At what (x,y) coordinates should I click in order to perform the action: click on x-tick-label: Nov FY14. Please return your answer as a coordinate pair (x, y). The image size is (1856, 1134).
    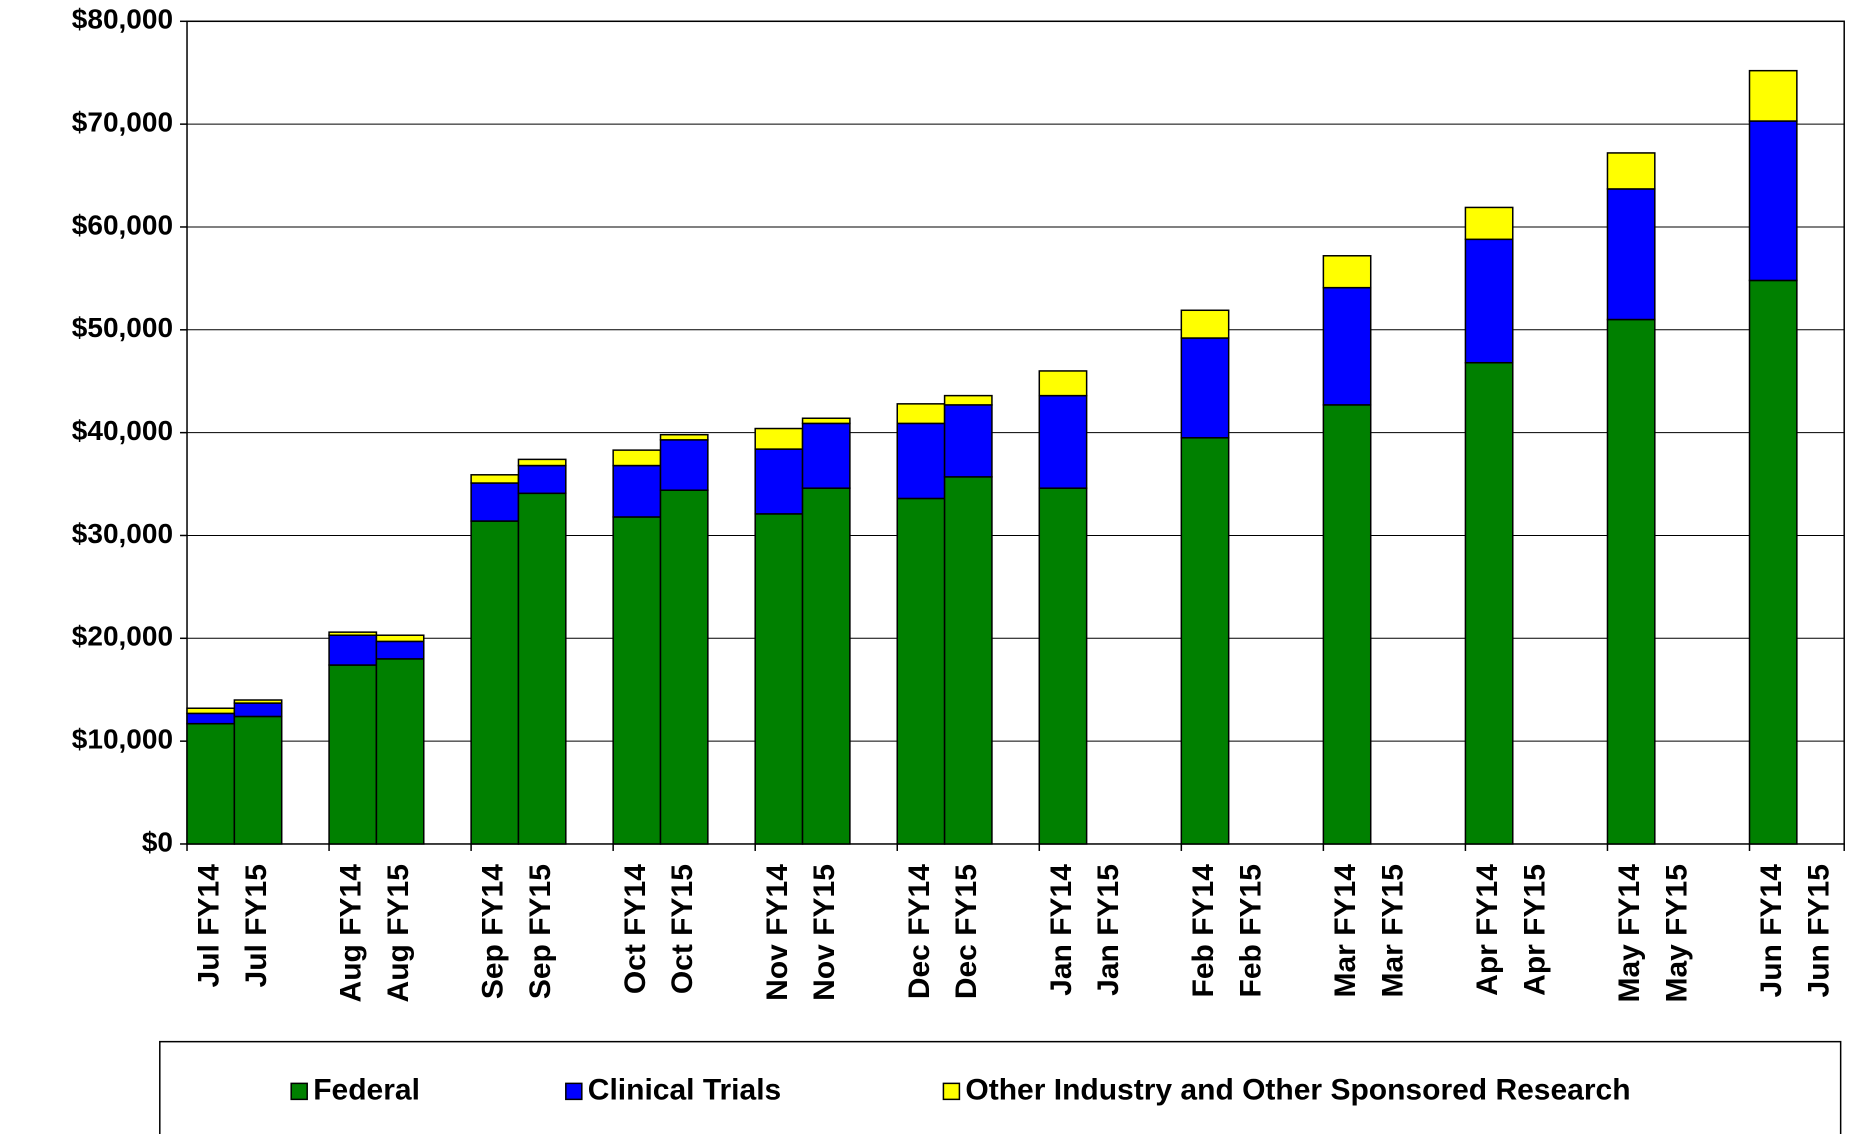
    Looking at the image, I should click on (777, 932).